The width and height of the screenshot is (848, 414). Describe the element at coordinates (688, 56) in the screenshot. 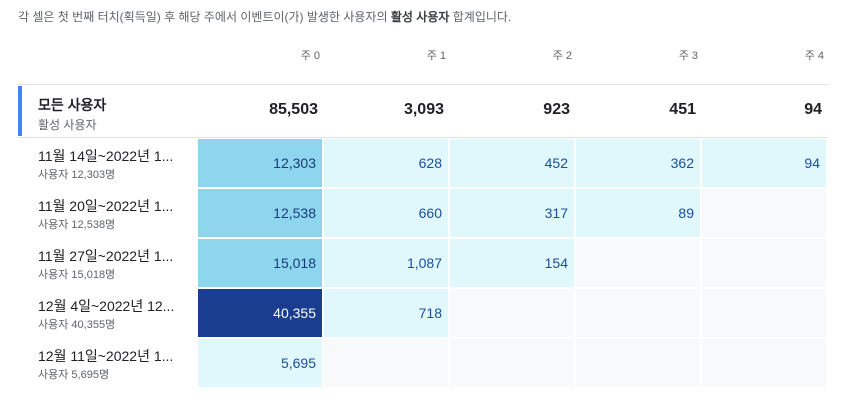

I see `week-header-3: 주 3` at that location.